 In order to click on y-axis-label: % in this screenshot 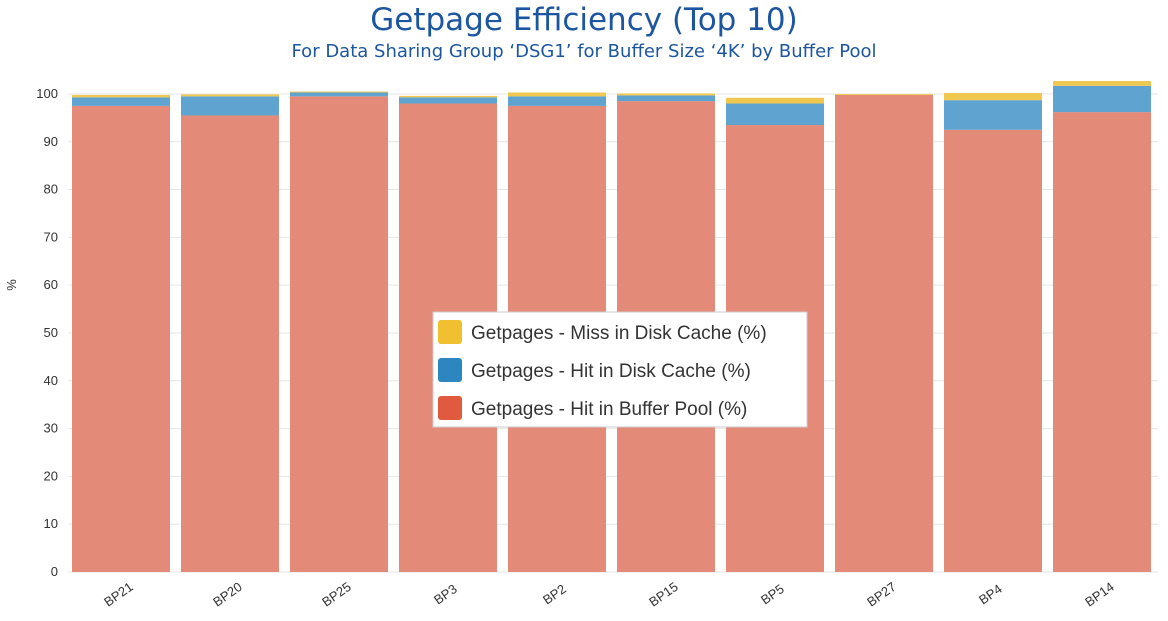, I will do `click(11, 285)`.